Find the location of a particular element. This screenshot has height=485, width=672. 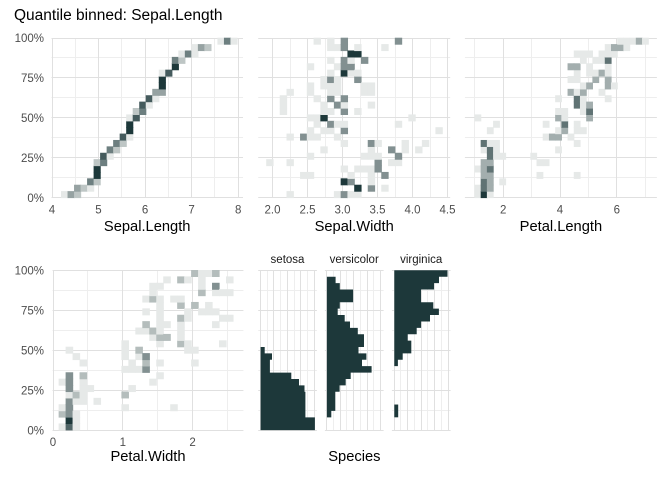

svg-text: setosa is located at coordinates (288, 260).